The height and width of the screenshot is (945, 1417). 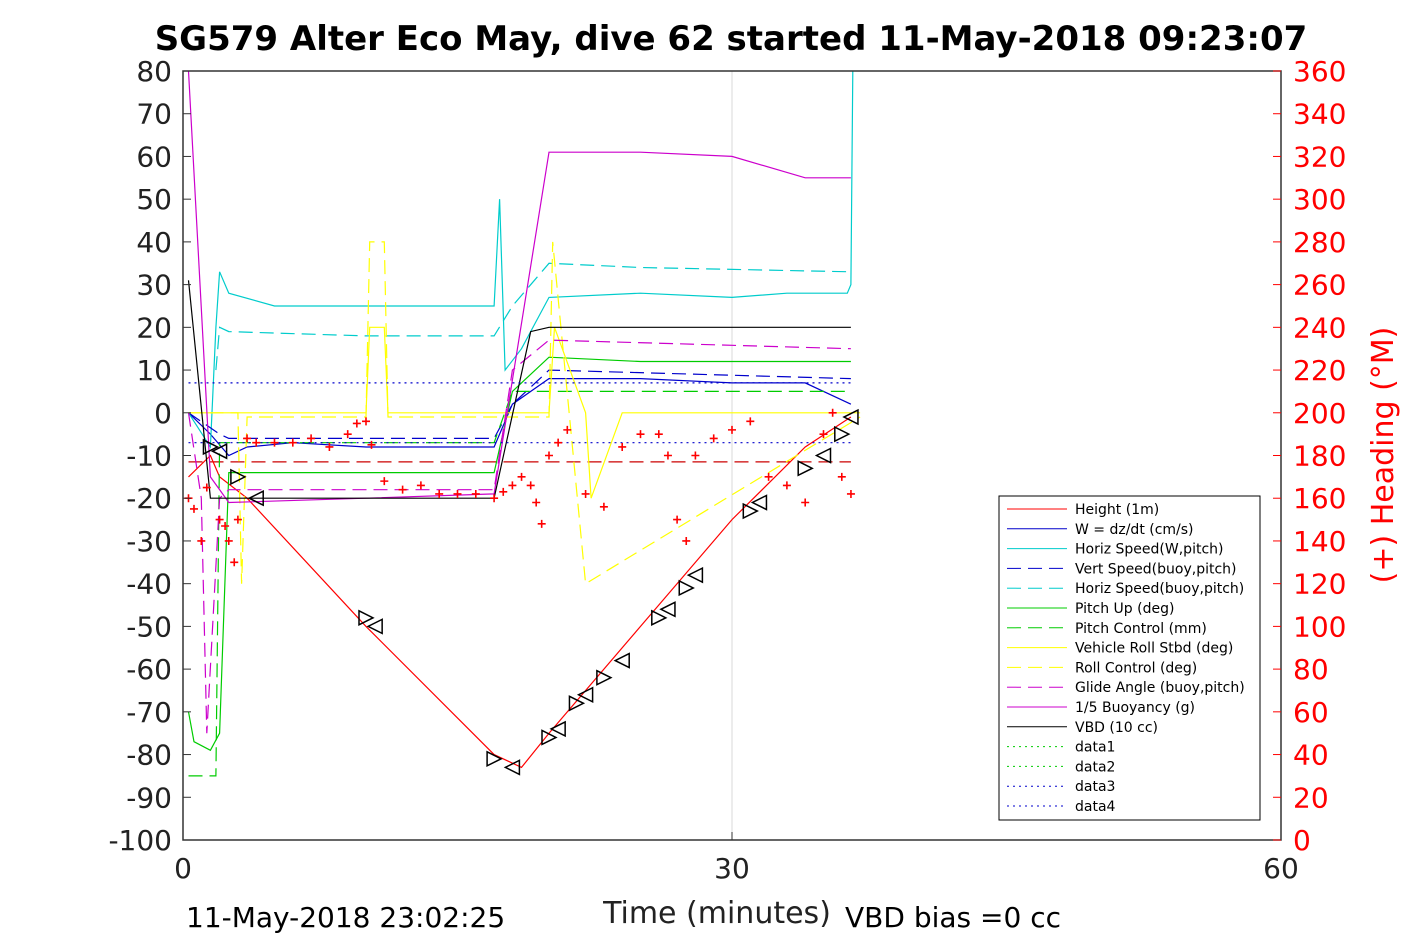 What do you see at coordinates (154, 370) in the screenshot?
I see `left-tick-label: 10` at bounding box center [154, 370].